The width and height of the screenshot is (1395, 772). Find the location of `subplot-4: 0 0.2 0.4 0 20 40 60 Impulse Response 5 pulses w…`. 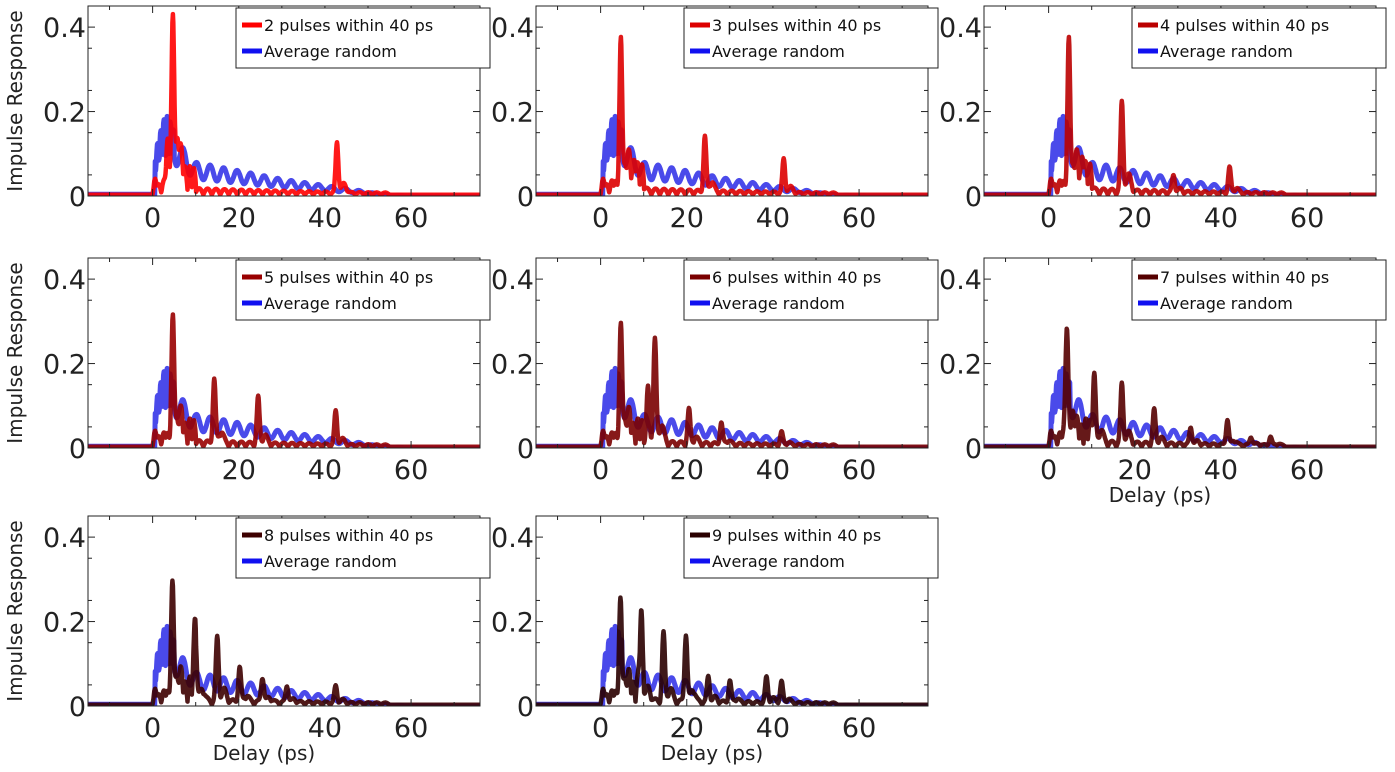

subplot-4: 0 0.2 0.4 0 20 40 60 Impulse Response 5 pulses w… is located at coordinates (247, 371).